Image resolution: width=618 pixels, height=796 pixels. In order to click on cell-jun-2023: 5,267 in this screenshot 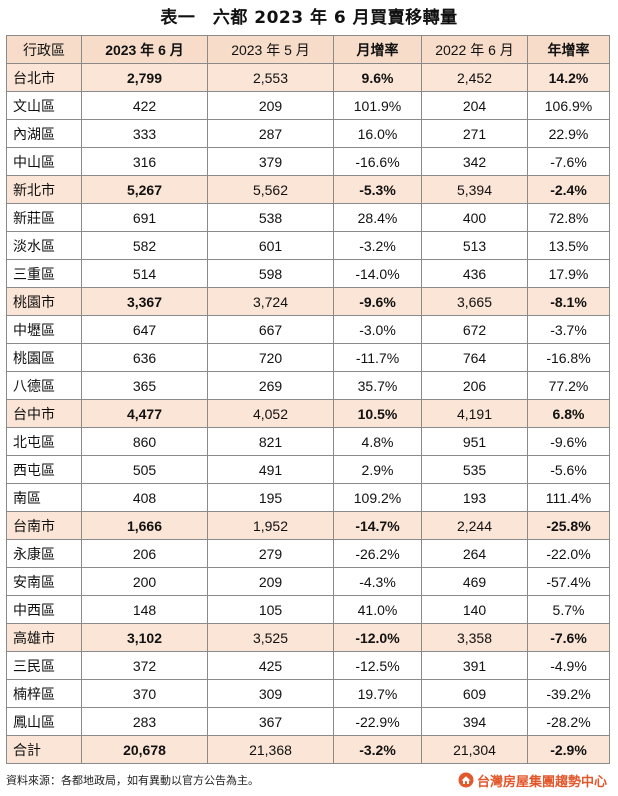, I will do `click(144, 189)`.